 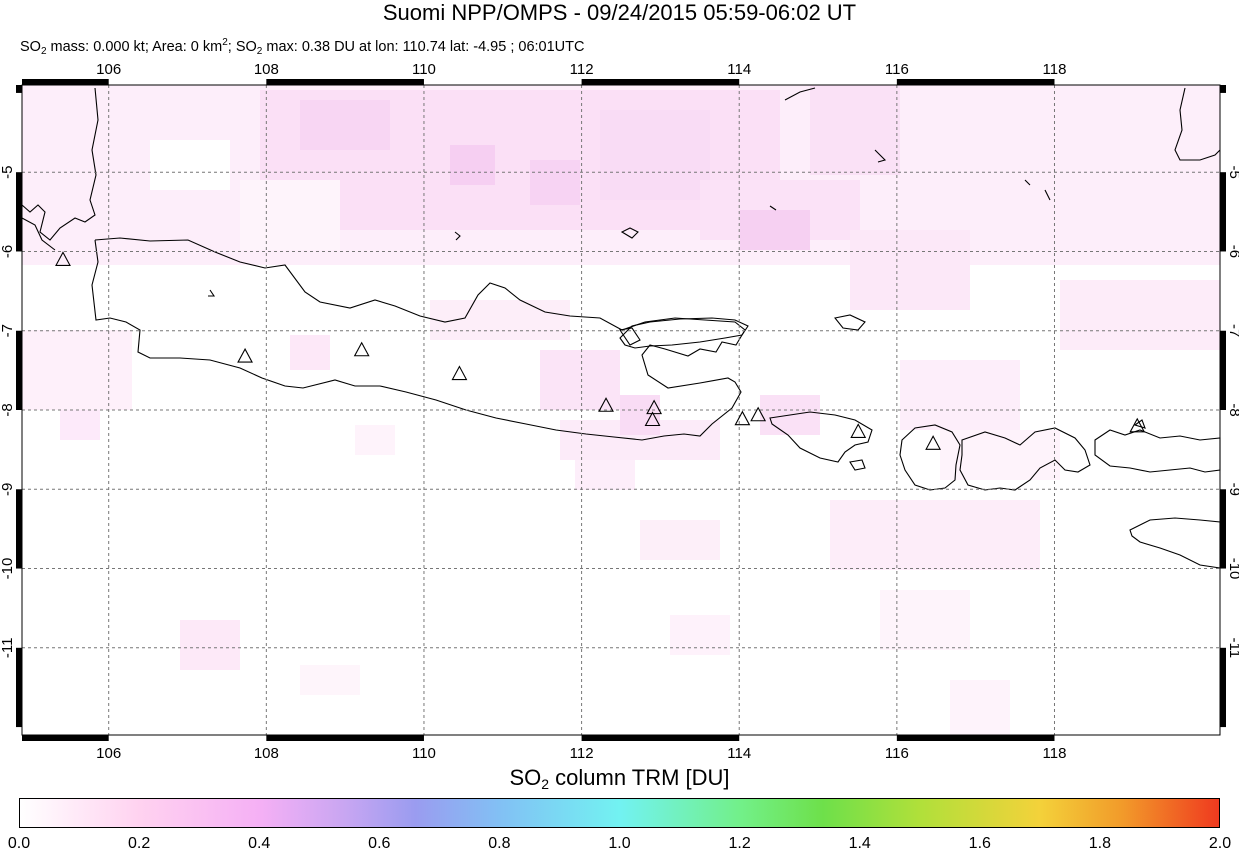 I want to click on lat-tick-label-right: -10, so click(x=1232, y=569).